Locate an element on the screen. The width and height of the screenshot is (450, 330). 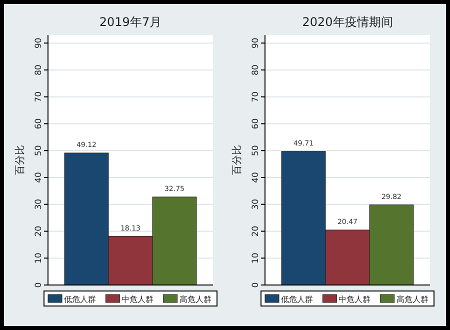
chart-title: 2020年疫情期间 is located at coordinates (347, 22).